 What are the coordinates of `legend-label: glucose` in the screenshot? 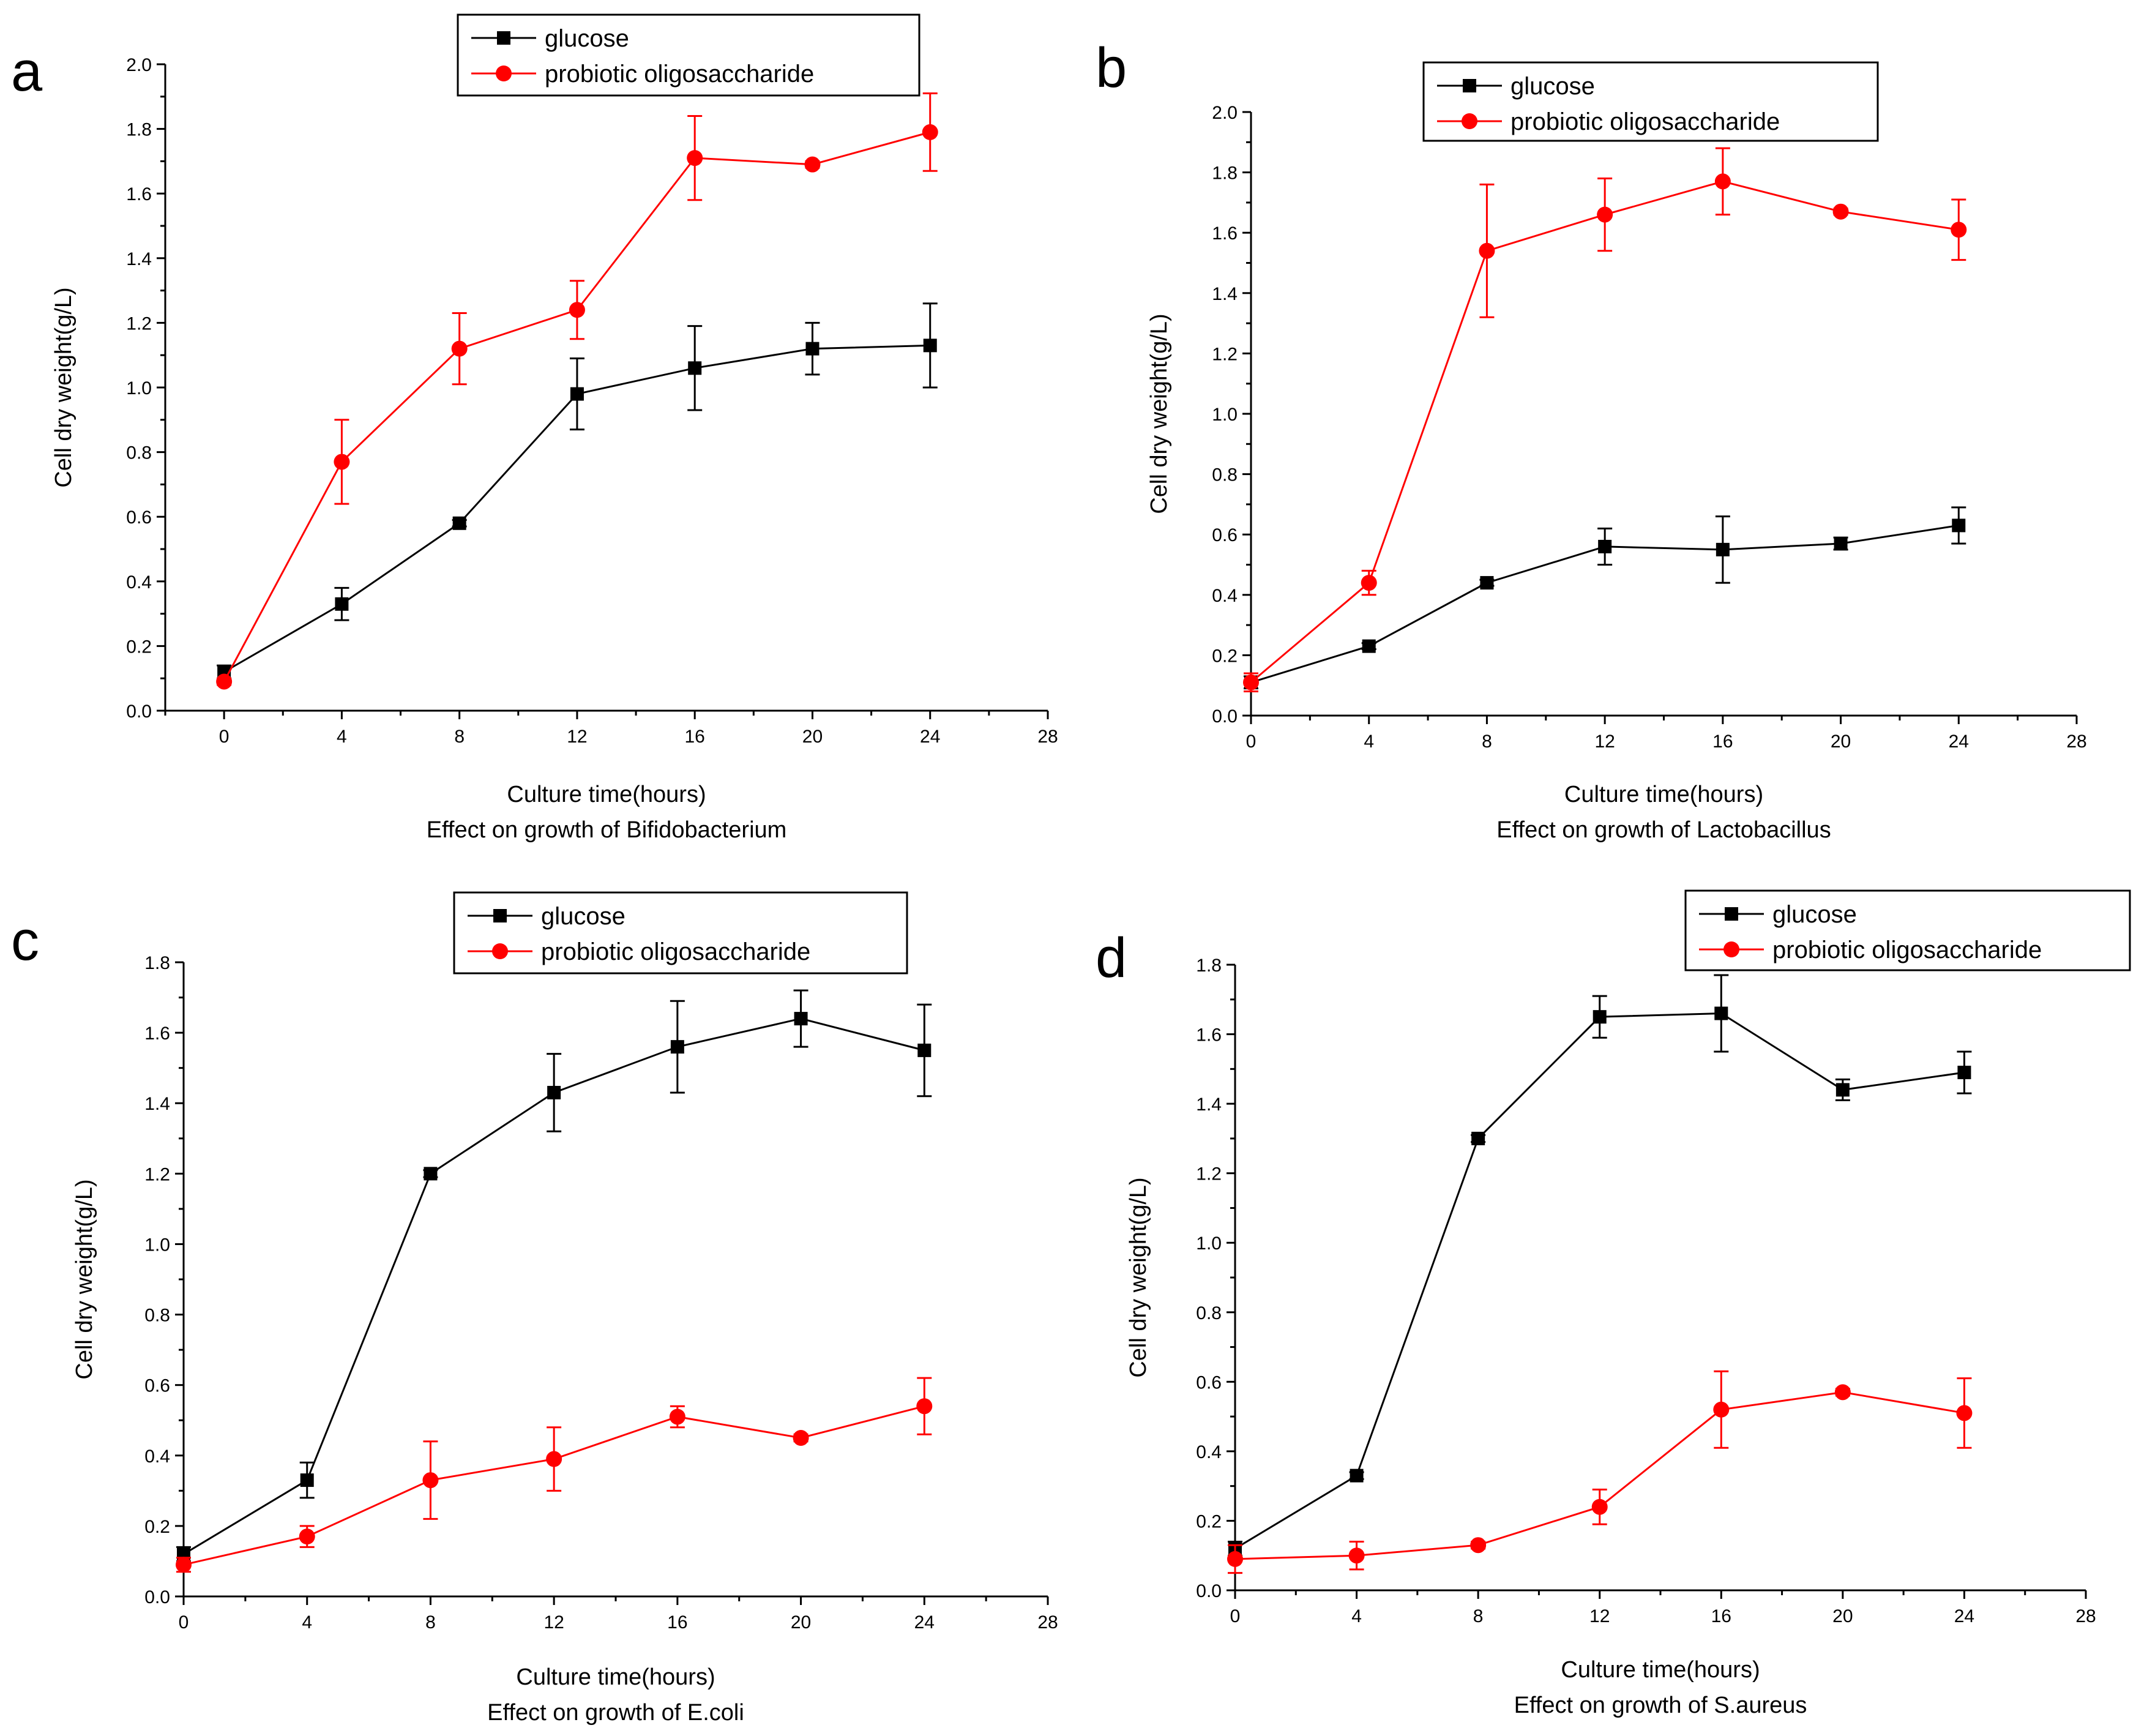 It's located at (1814, 915).